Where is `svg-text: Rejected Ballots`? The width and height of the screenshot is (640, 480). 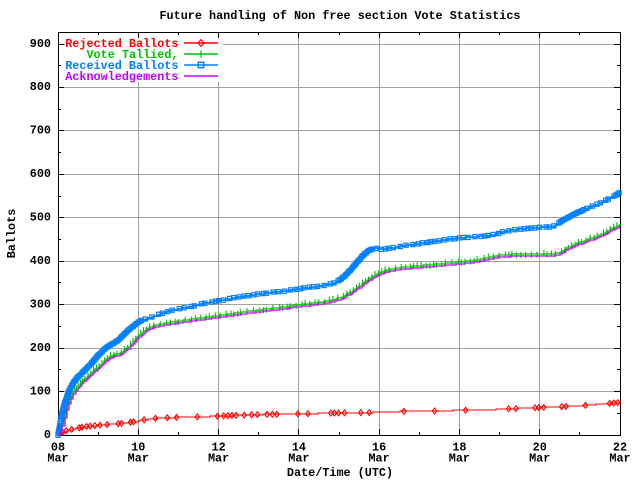
svg-text: Rejected Ballots is located at coordinates (121, 44).